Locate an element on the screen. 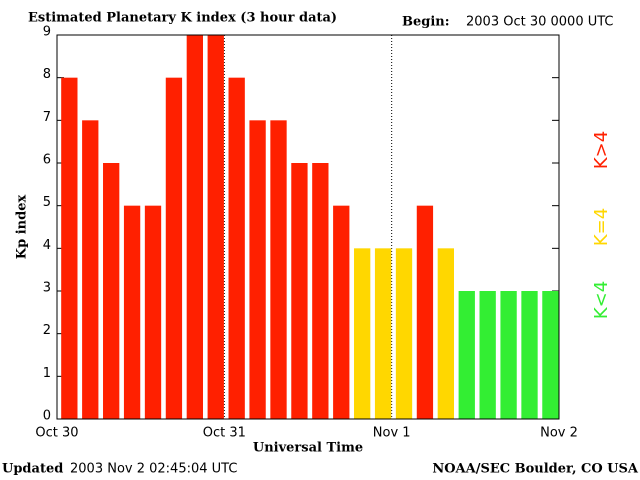 The image size is (640, 480). x-axis-label: Universal Time is located at coordinates (308, 448).